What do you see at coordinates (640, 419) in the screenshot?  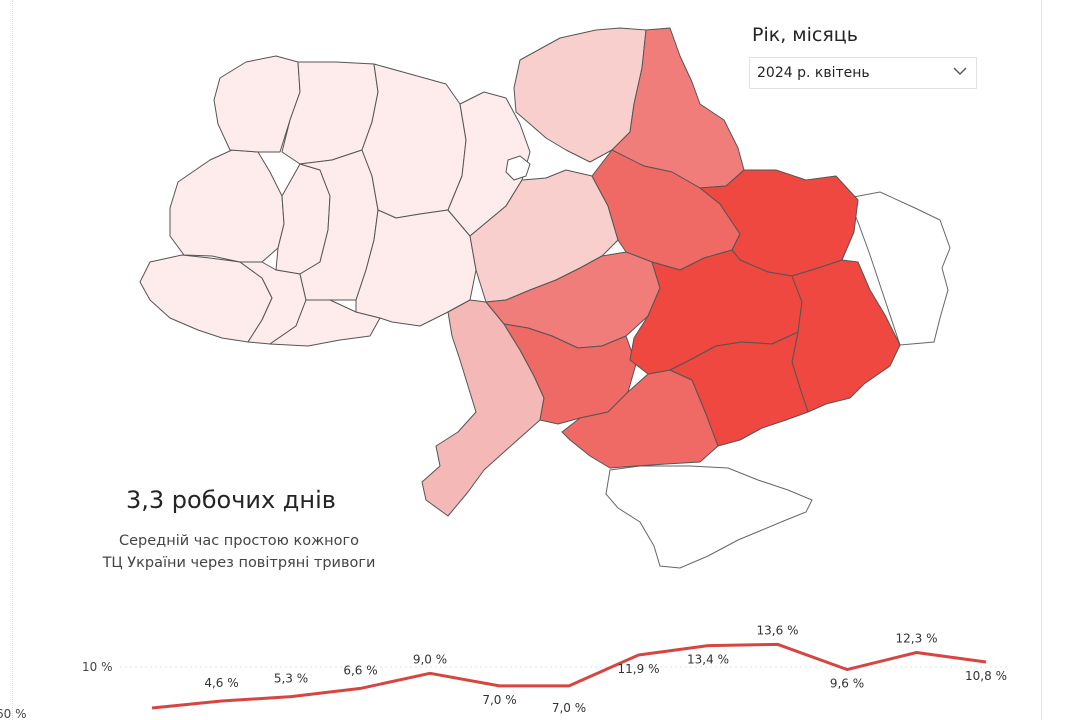 I see `region-kherson` at bounding box center [640, 419].